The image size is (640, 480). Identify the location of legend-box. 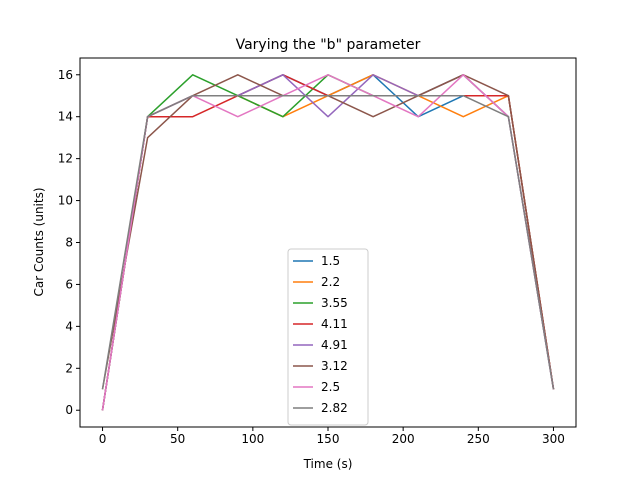
(328, 337).